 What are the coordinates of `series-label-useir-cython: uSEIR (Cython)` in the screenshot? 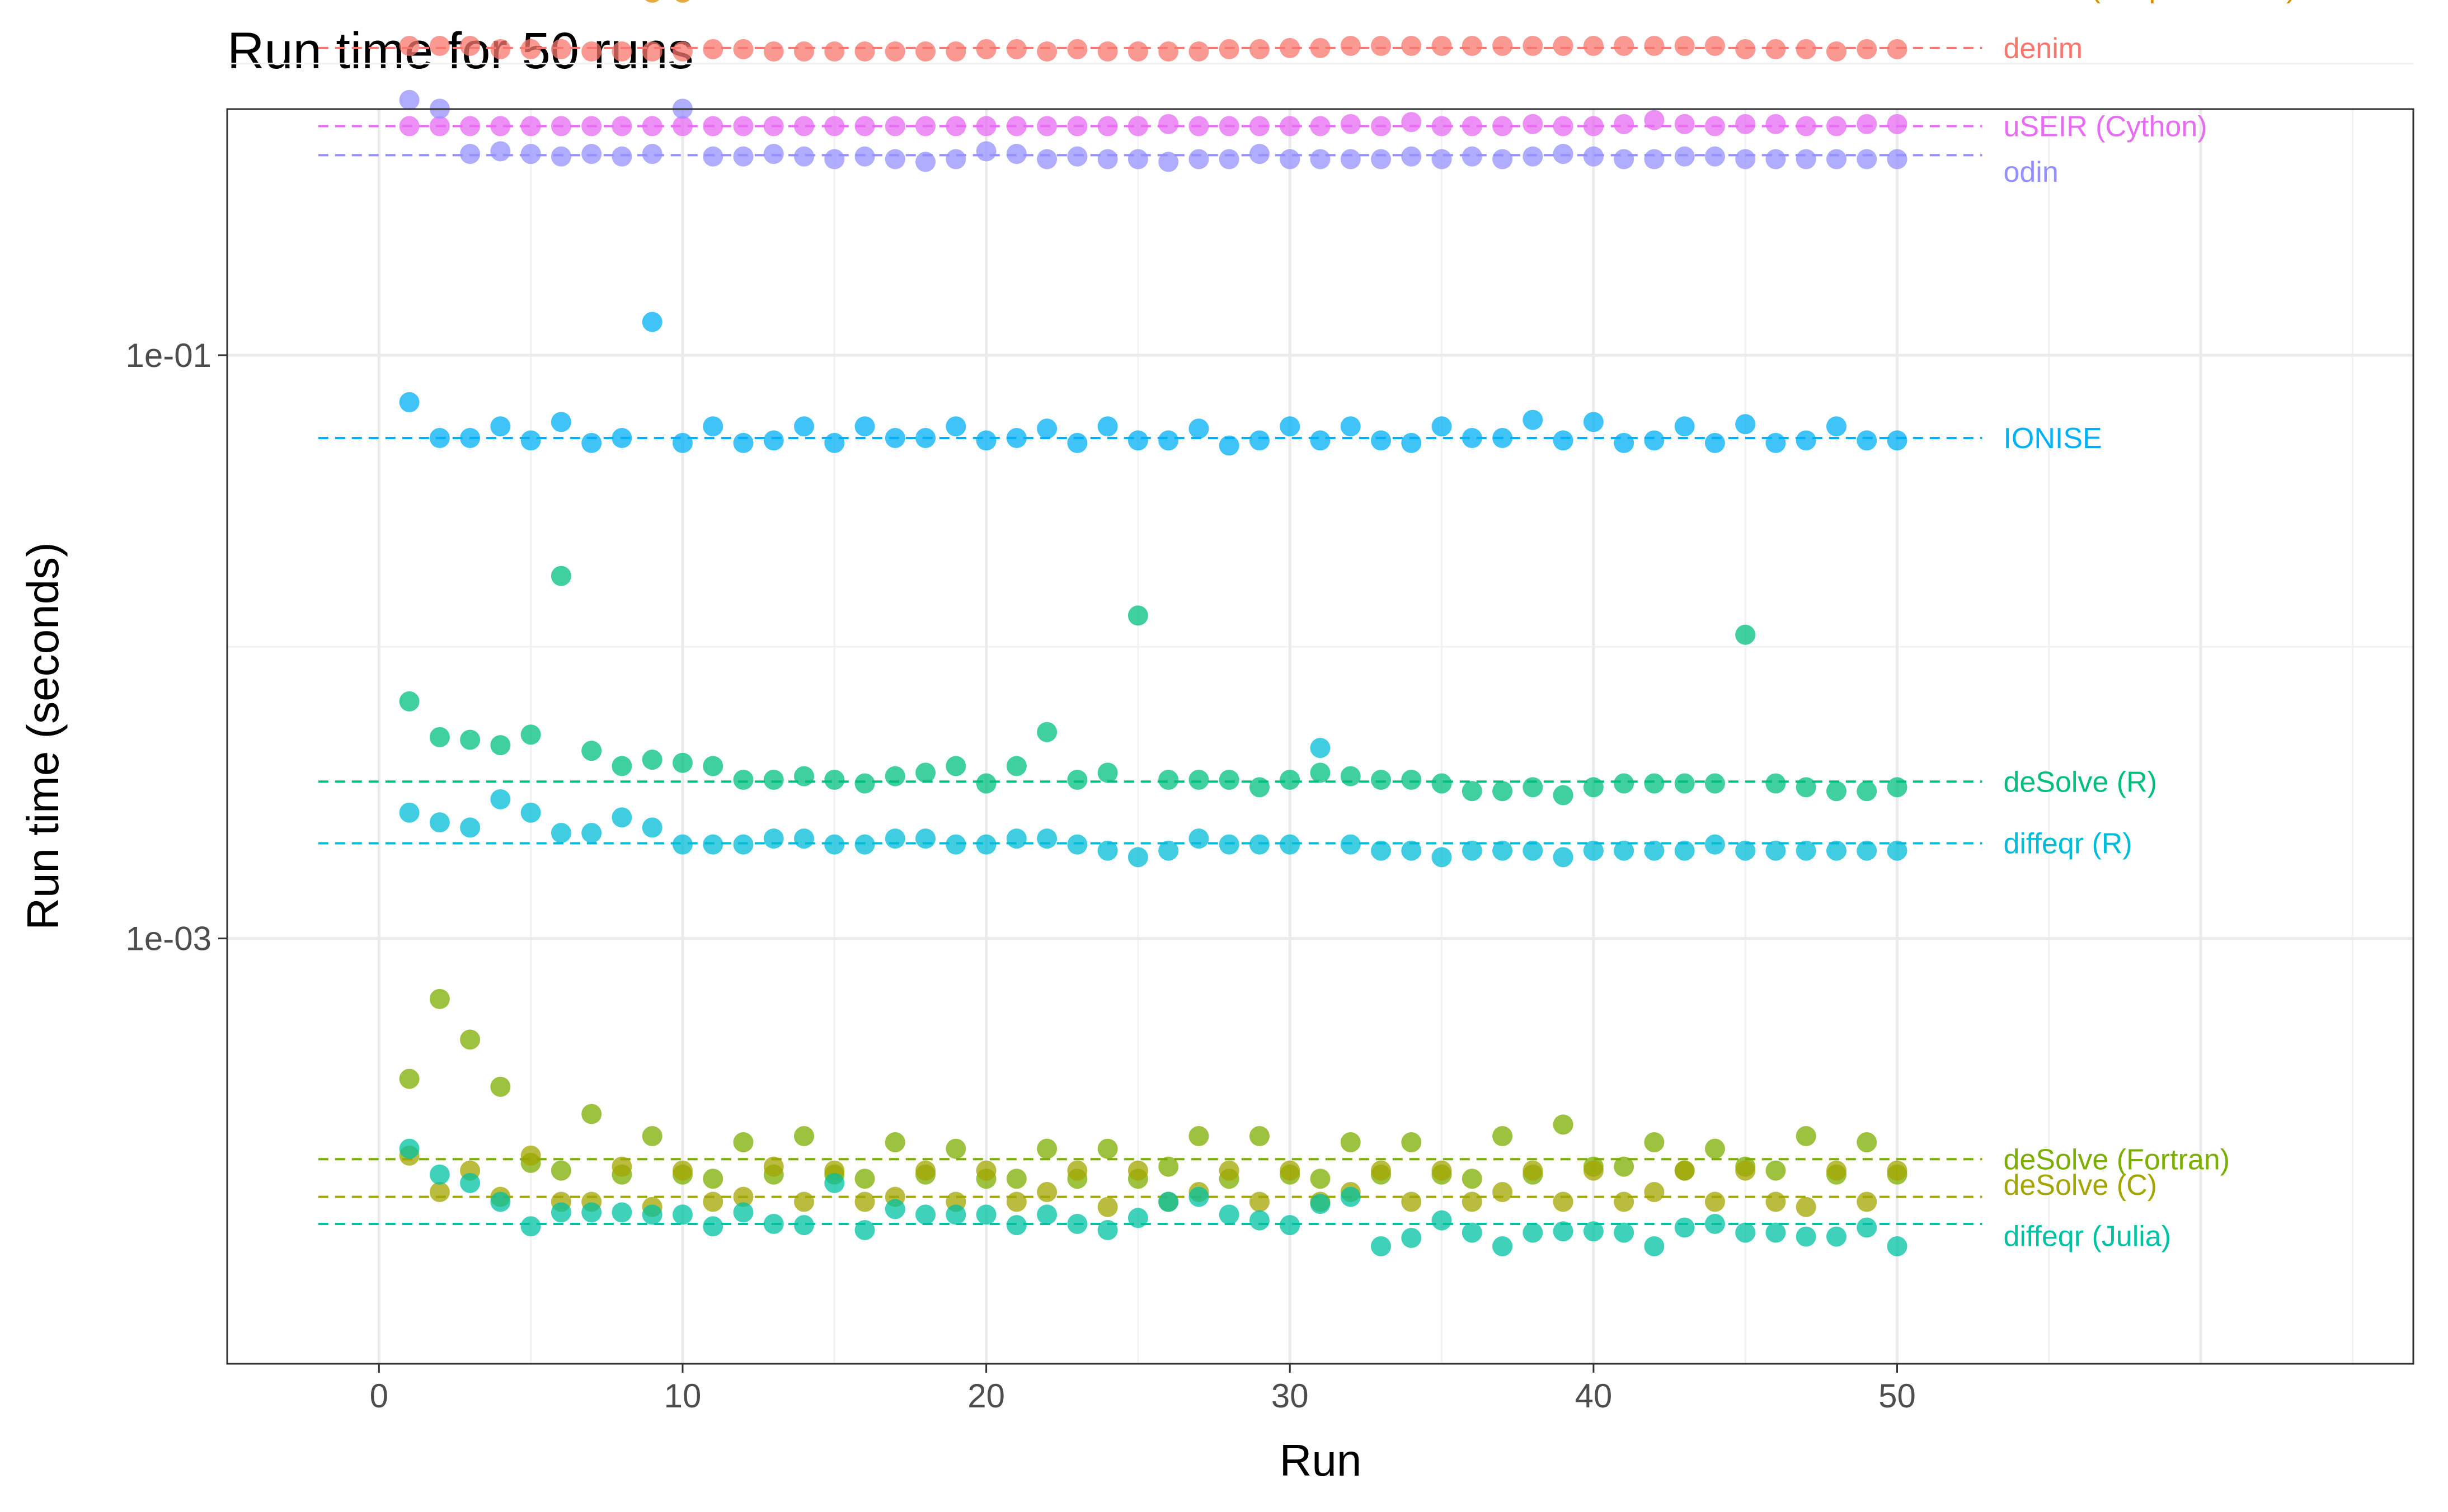 It's located at (2105, 127).